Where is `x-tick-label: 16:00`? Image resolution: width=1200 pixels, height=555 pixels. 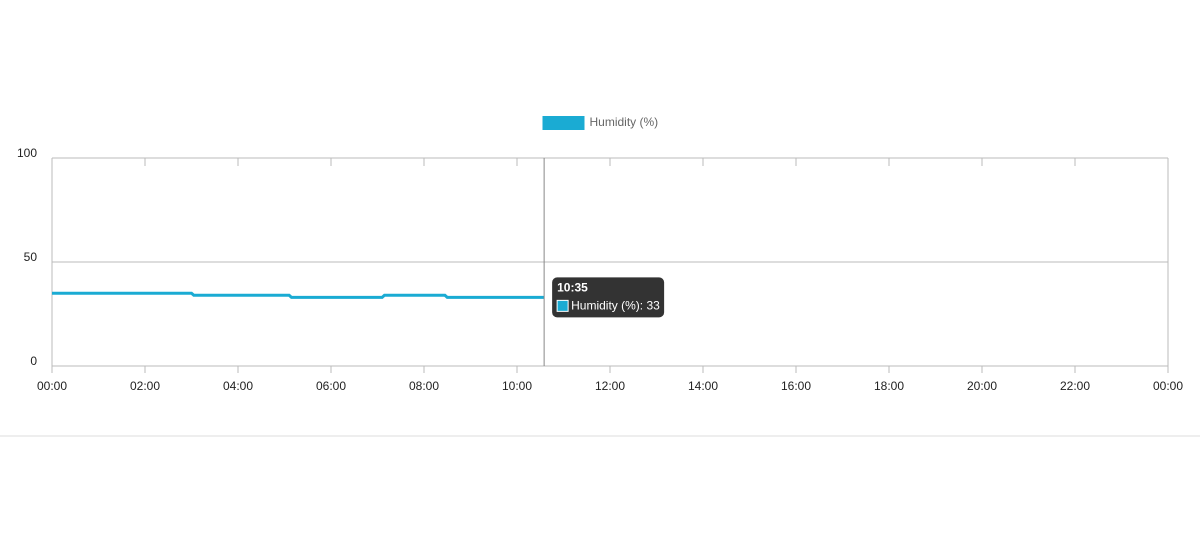
x-tick-label: 16:00 is located at coordinates (796, 386).